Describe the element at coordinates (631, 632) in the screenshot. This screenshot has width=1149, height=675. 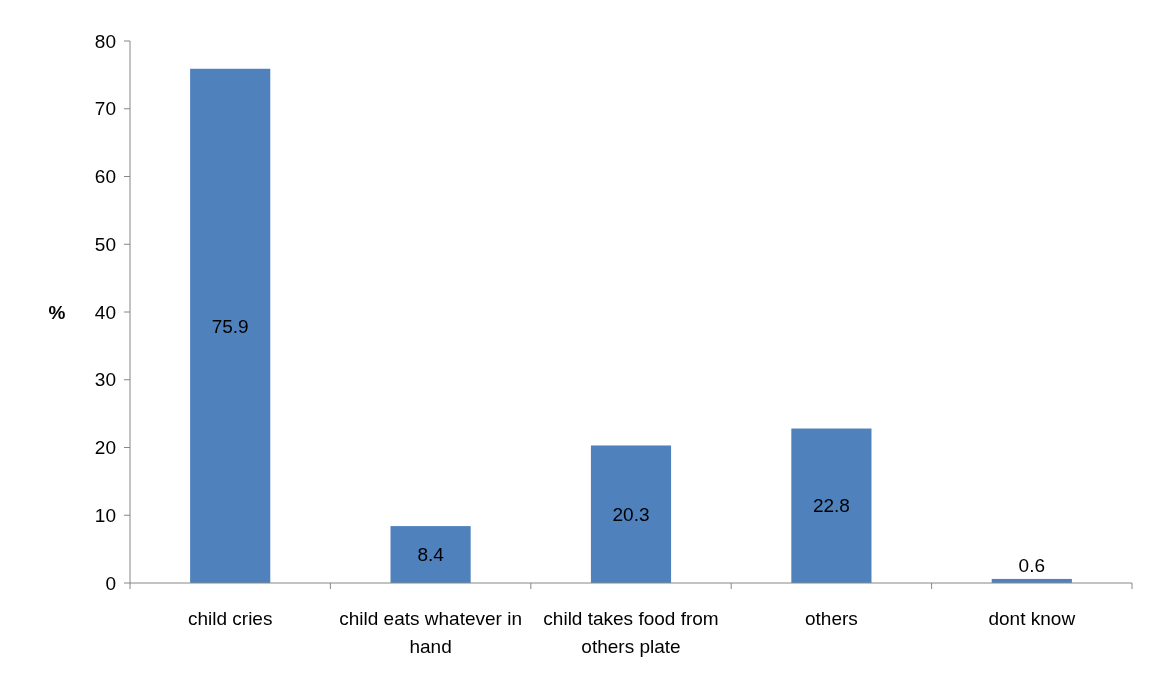
I see `x-tick-label: child takes food from others plate` at that location.